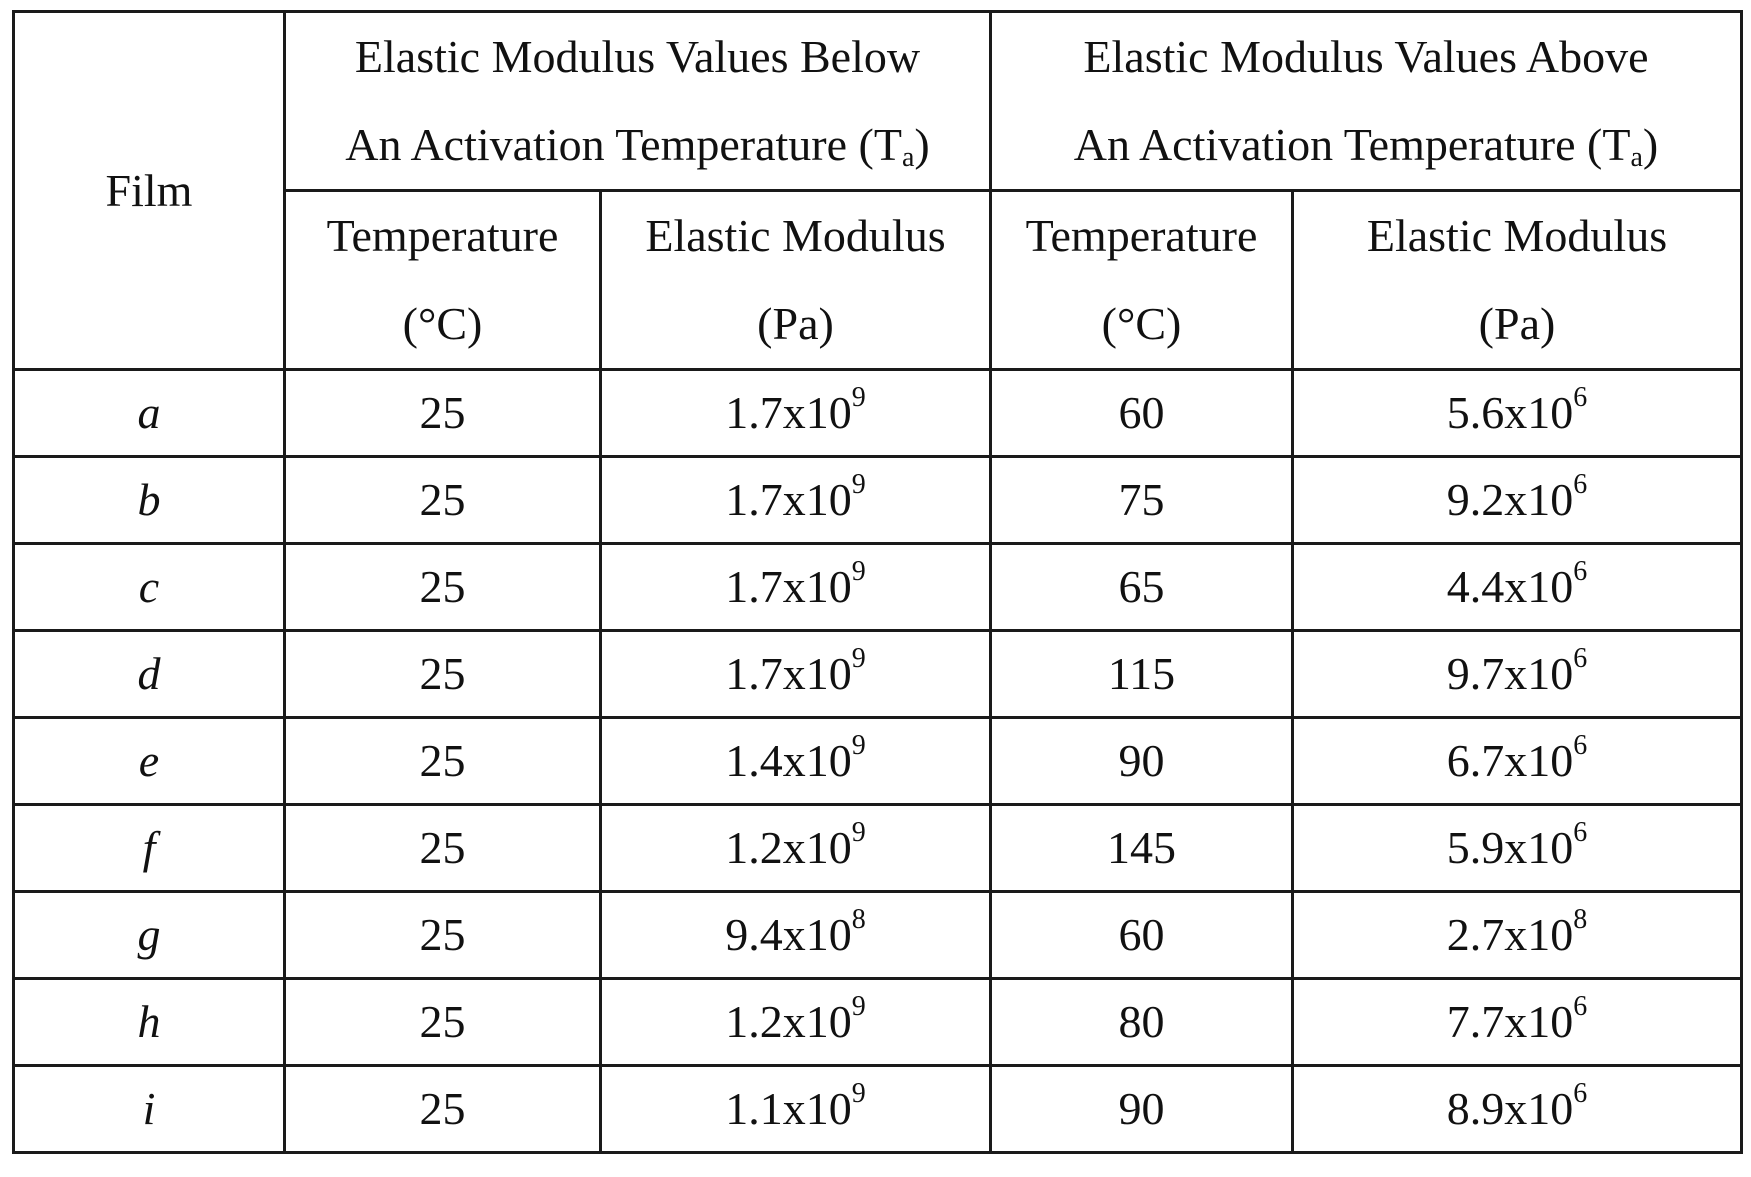 The height and width of the screenshot is (1177, 1751). What do you see at coordinates (1141, 1022) in the screenshot?
I see `above-temperature-cell: 80` at bounding box center [1141, 1022].